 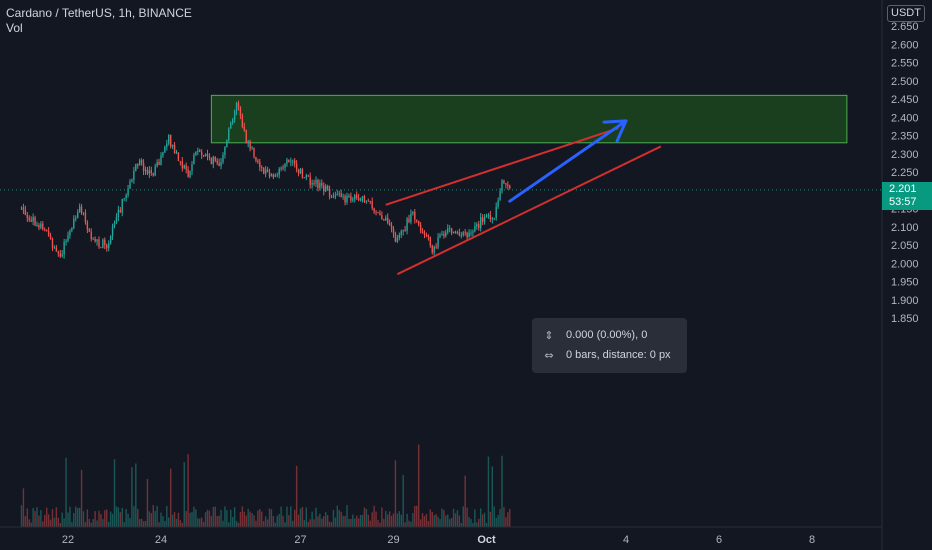 What do you see at coordinates (615, 131) in the screenshot?
I see `projection-arrow-head` at bounding box center [615, 131].